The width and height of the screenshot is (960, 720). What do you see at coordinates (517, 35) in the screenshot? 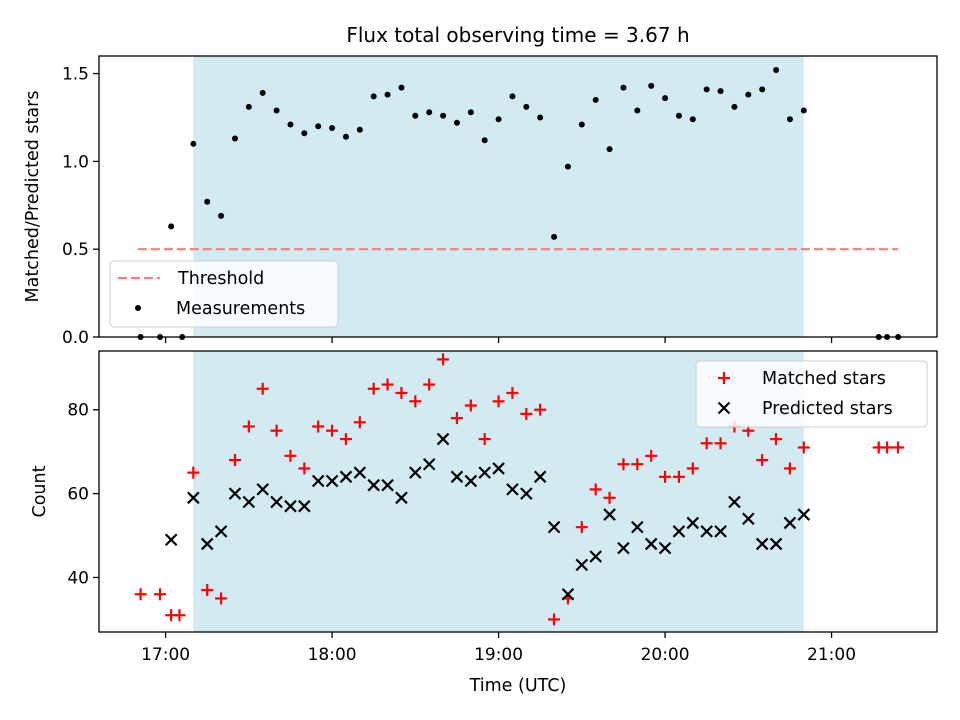
I see `chart-title: Flux total observing time = 3.67 h` at bounding box center [517, 35].